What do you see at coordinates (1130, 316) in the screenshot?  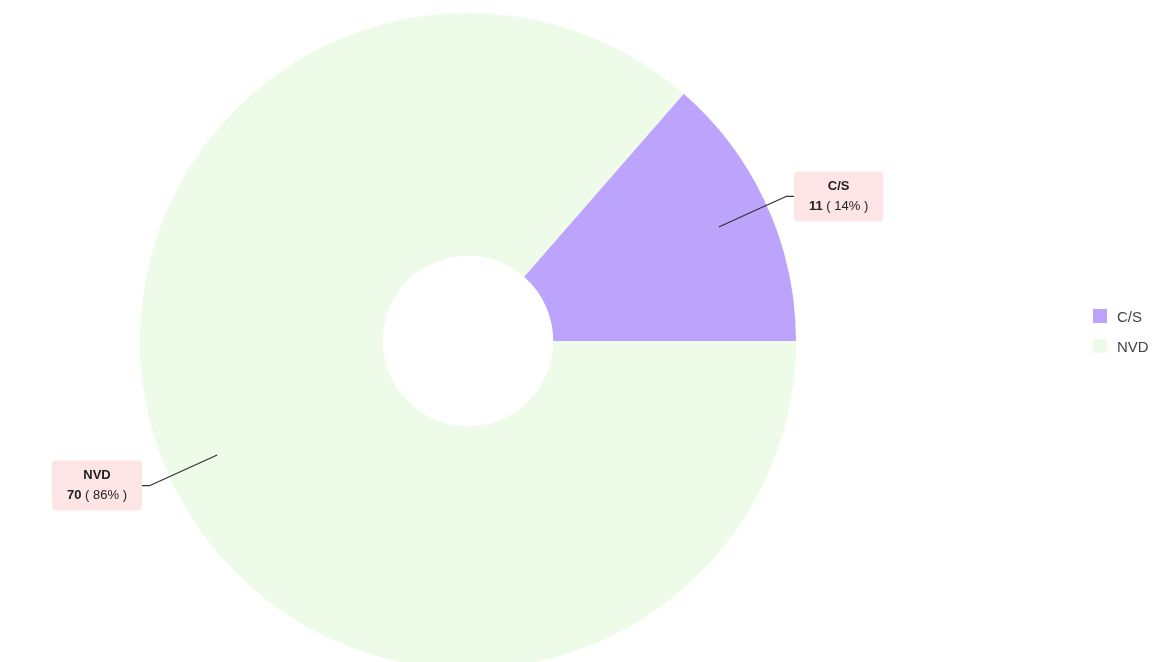 I see `legend-label: C/S` at bounding box center [1130, 316].